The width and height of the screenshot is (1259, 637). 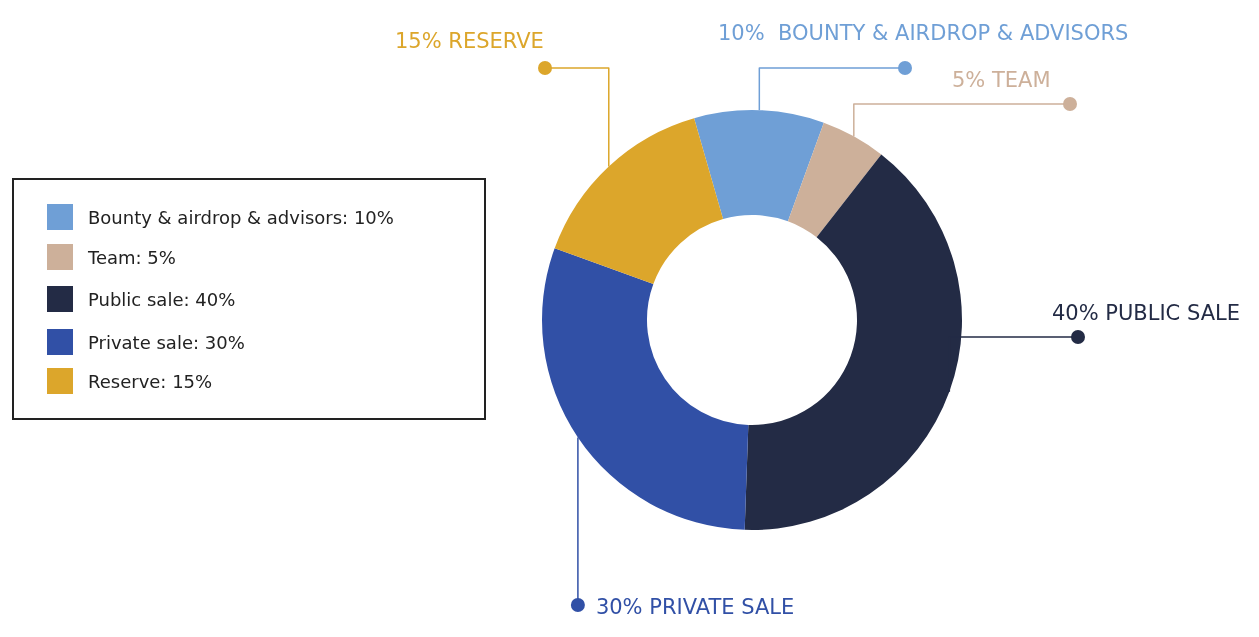 What do you see at coordinates (1001, 80) in the screenshot?
I see `data-label: 5% TEAM` at bounding box center [1001, 80].